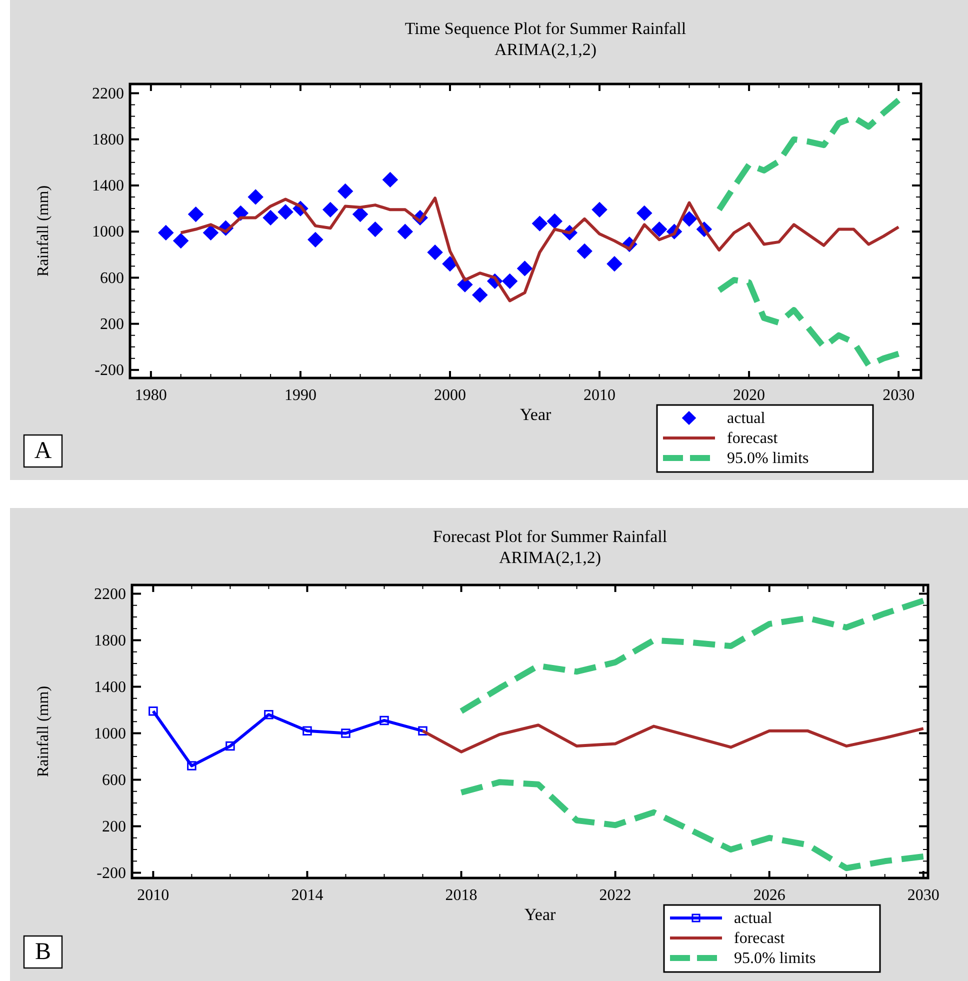 Image resolution: width=968 pixels, height=981 pixels. Describe the element at coordinates (769, 895) in the screenshot. I see `x-tick-label: 2026` at that location.